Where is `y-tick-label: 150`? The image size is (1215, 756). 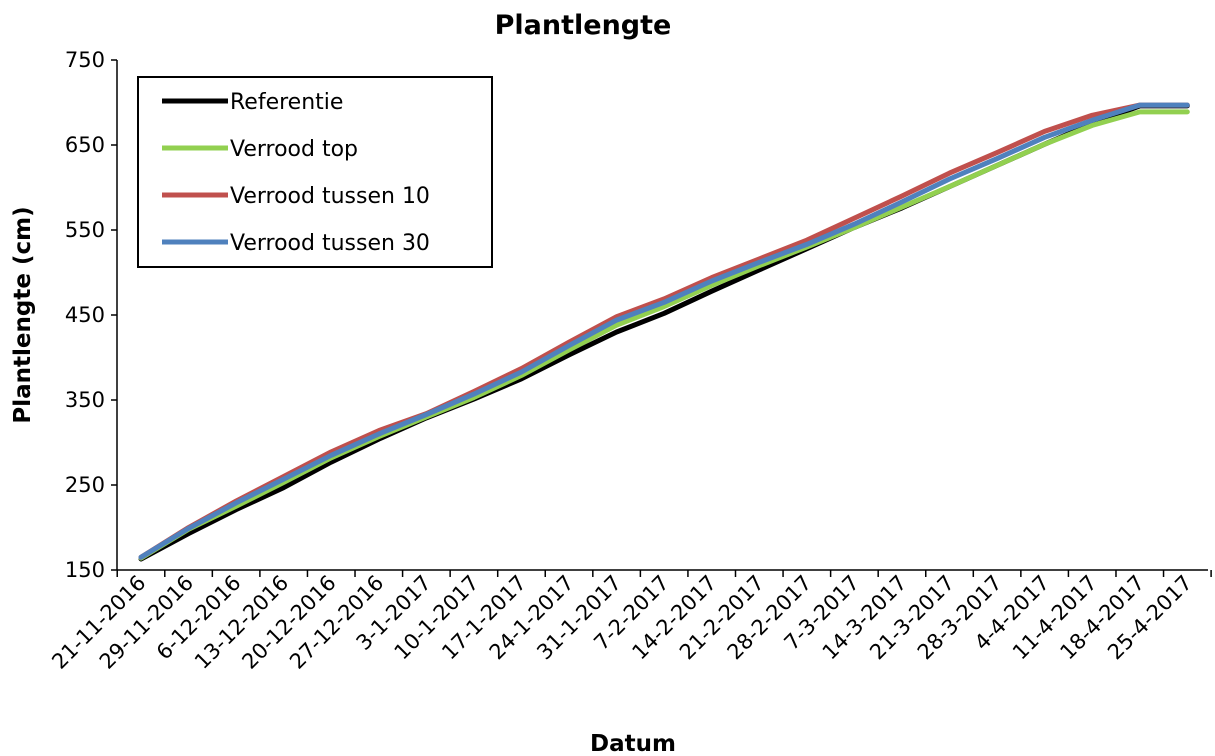
y-tick-label: 150 is located at coordinates (85, 570).